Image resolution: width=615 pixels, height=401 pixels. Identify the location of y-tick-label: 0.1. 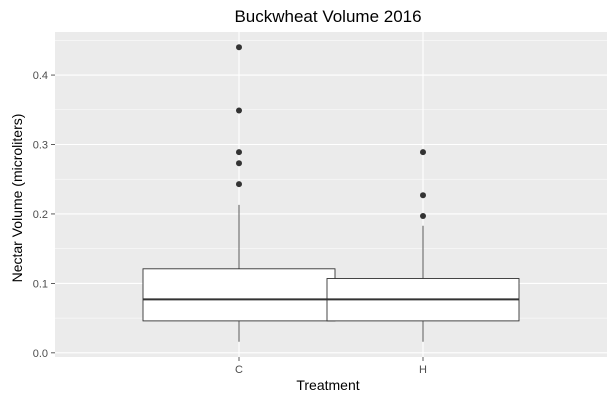
(40, 284).